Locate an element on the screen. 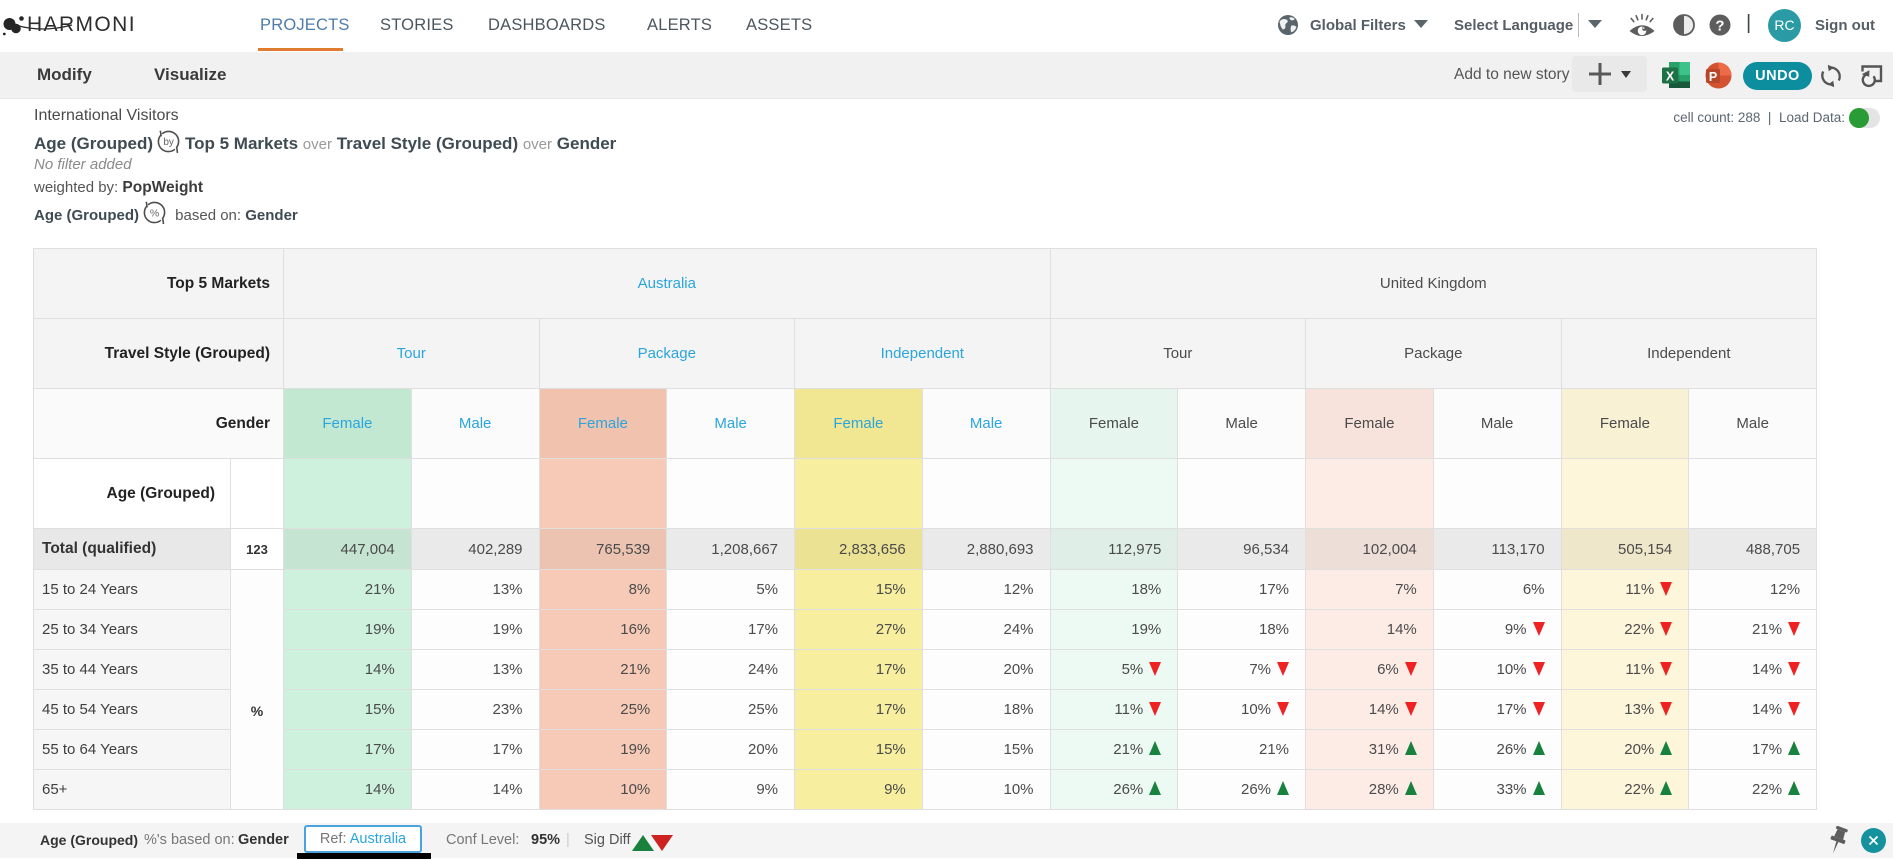 The width and height of the screenshot is (1893, 860). svg-text: by is located at coordinates (168, 142).